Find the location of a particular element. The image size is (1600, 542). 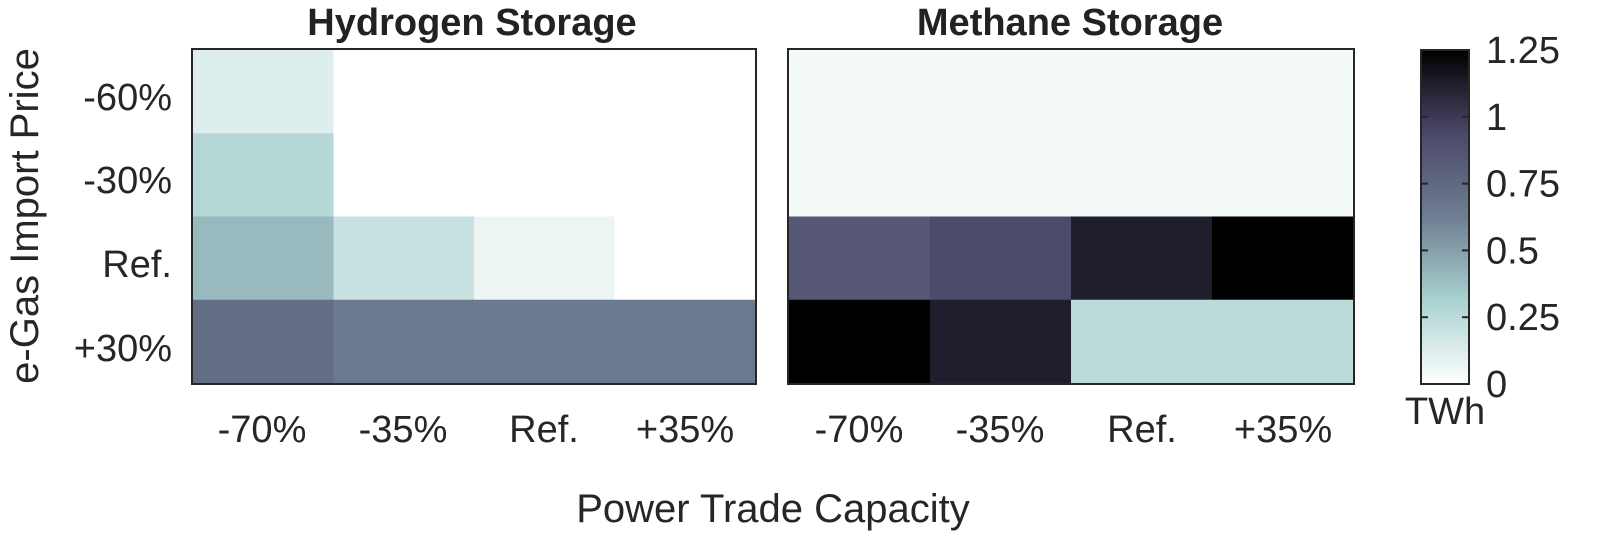

colorbar-tick-label: 0.25 is located at coordinates (1523, 318).